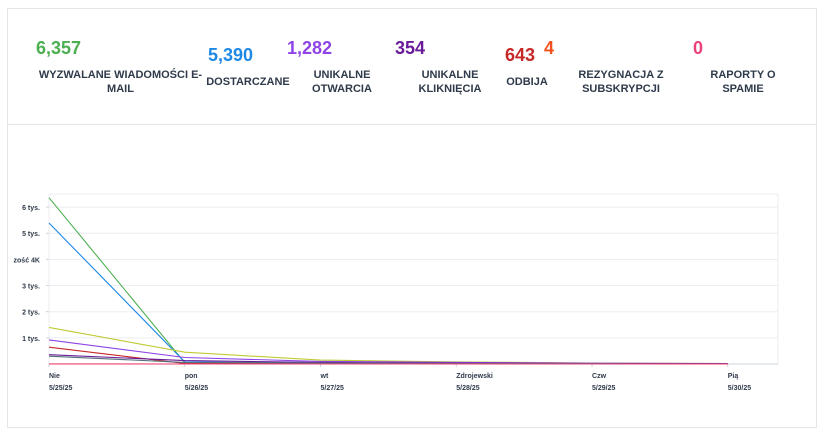 The image size is (826, 441). What do you see at coordinates (27, 260) in the screenshot?
I see `y-tick-label: zość 4K` at bounding box center [27, 260].